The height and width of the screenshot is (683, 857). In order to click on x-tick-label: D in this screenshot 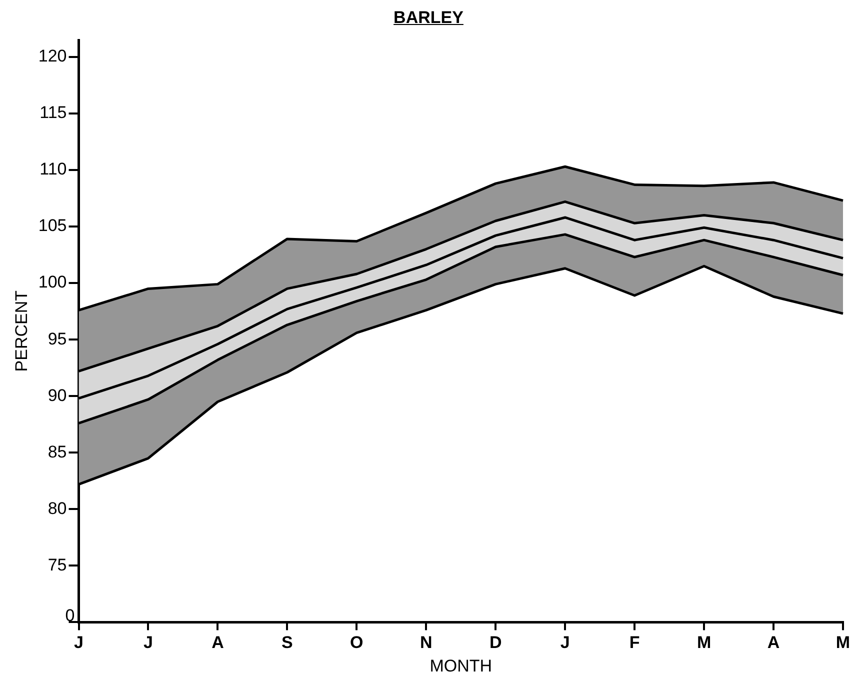, I will do `click(495, 642)`.